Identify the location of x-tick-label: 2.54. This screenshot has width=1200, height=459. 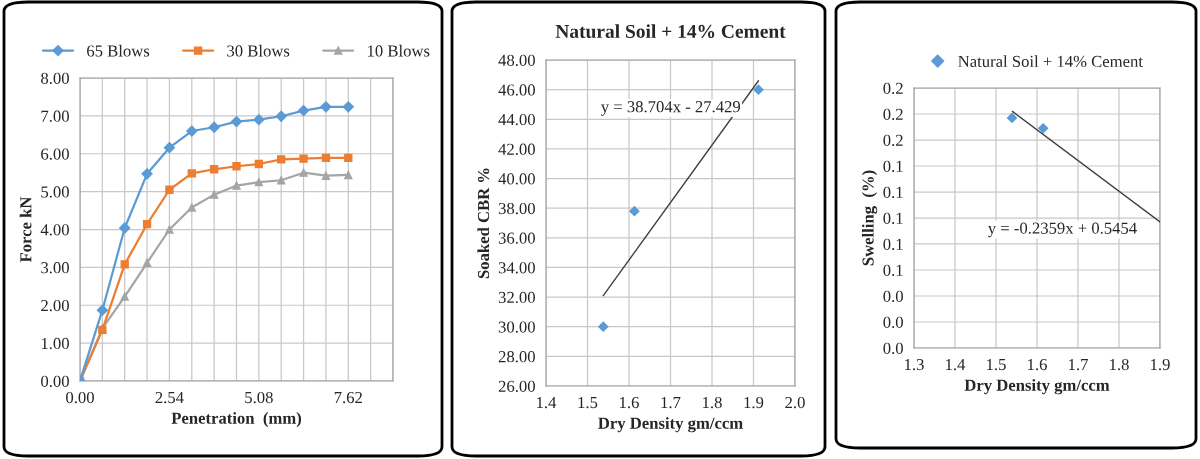
(169, 397).